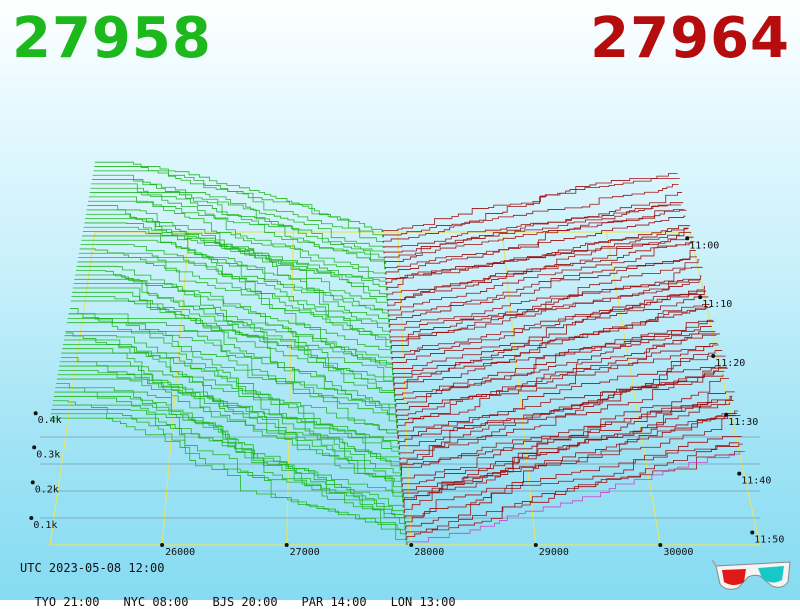 Image resolution: width=800 pixels, height=609 pixels. I want to click on time-tick-label: 11:40, so click(756, 481).